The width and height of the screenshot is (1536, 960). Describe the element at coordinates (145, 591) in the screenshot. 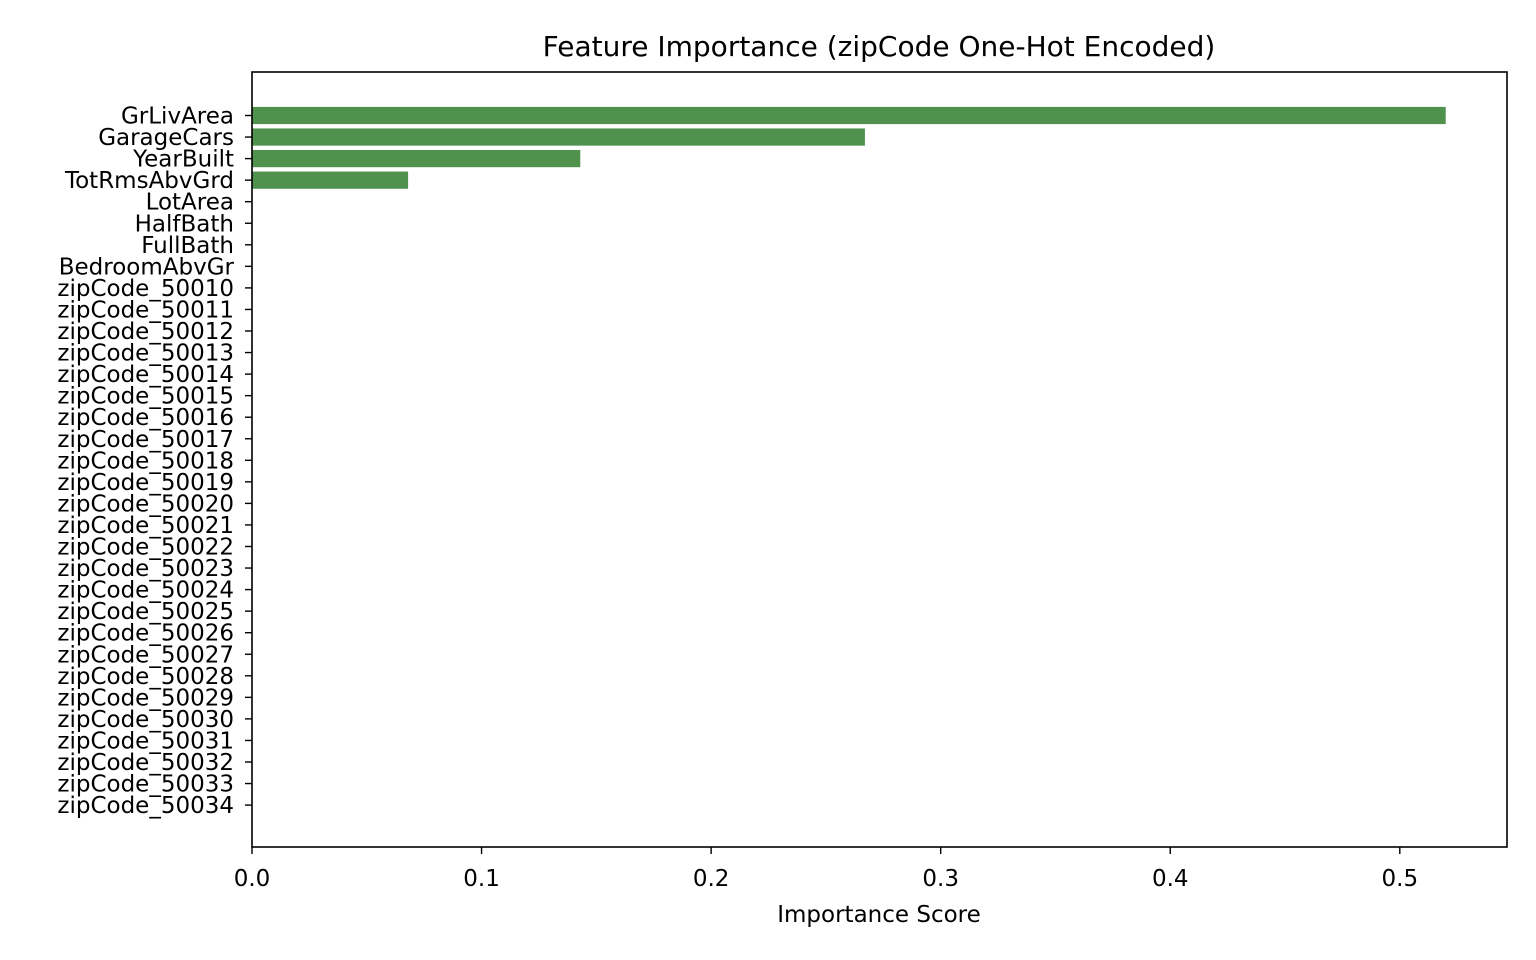

I see `y-tick-label: zipCode_50024` at that location.